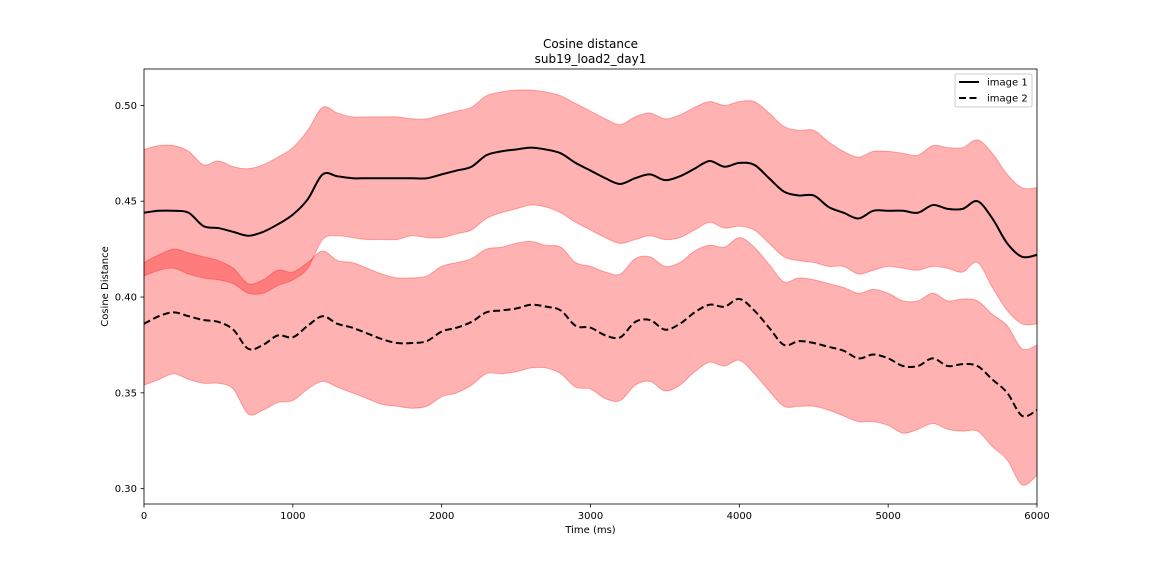 Image resolution: width=1152 pixels, height=576 pixels. Describe the element at coordinates (441, 516) in the screenshot. I see `x-tick-label: 2000` at that location.